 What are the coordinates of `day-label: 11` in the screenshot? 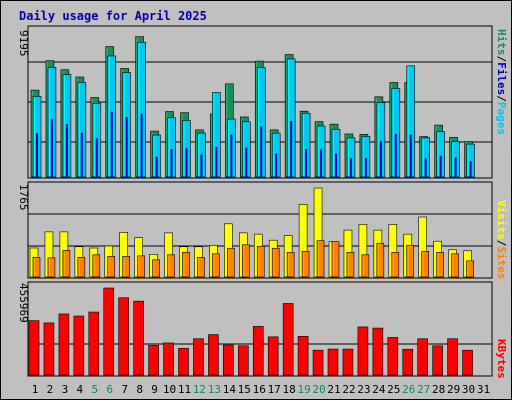 It's located at (184, 389).